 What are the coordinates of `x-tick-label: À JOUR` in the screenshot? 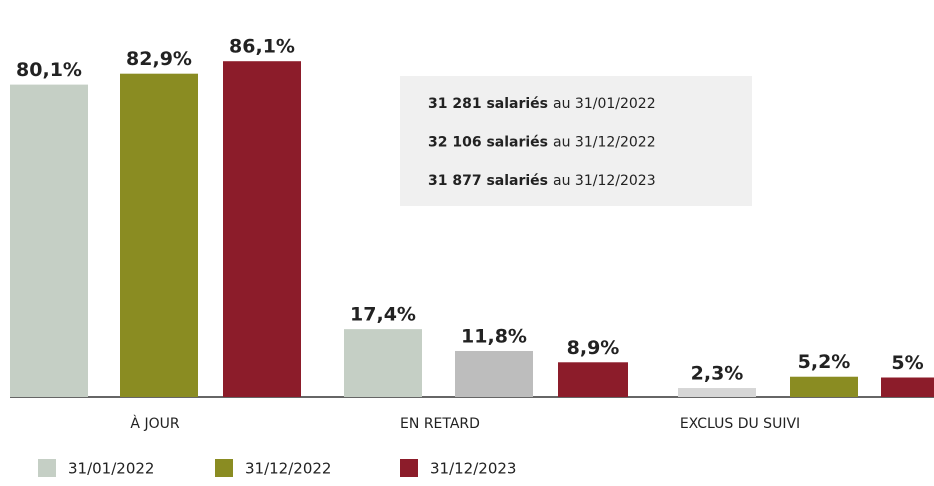 It's located at (154, 423).